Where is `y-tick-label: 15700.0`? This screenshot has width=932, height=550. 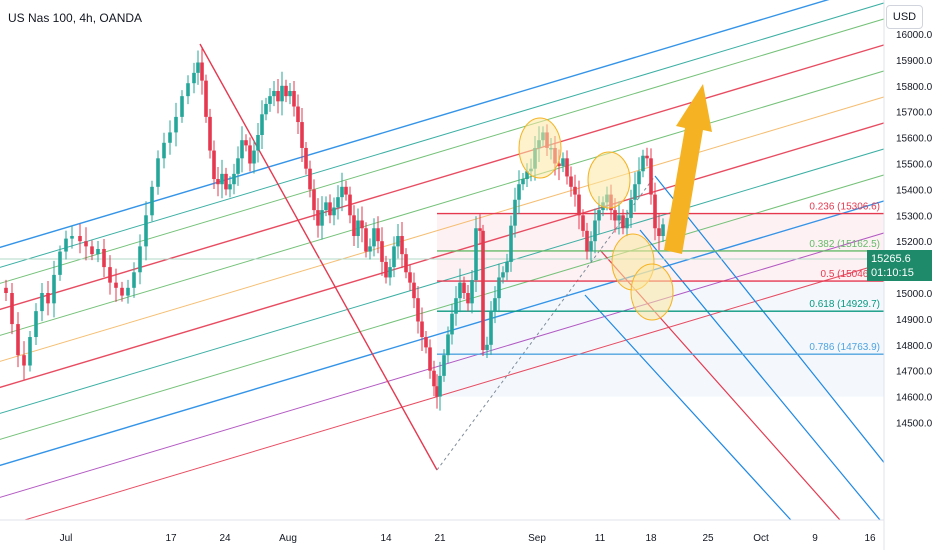 y-tick-label: 15700.0 is located at coordinates (914, 113).